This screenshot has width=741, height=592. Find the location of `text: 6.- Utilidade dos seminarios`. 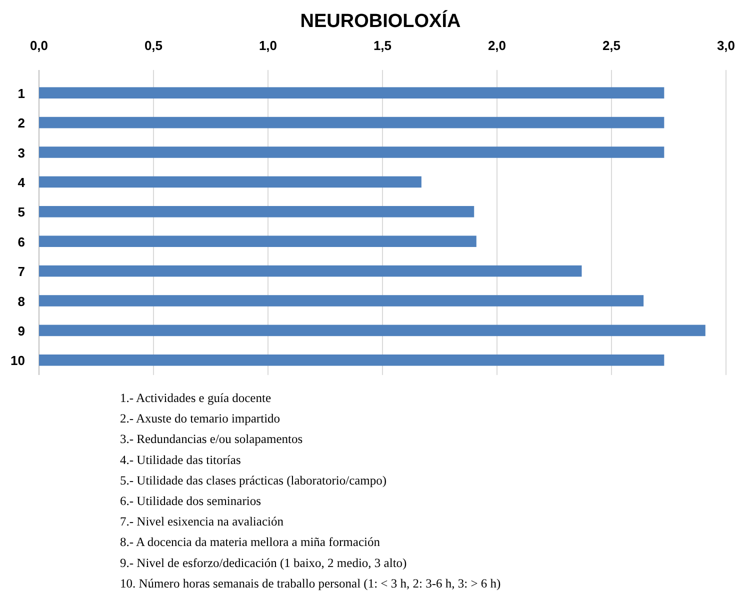

text: 6.- Utilidade dos seminarios is located at coordinates (191, 501).